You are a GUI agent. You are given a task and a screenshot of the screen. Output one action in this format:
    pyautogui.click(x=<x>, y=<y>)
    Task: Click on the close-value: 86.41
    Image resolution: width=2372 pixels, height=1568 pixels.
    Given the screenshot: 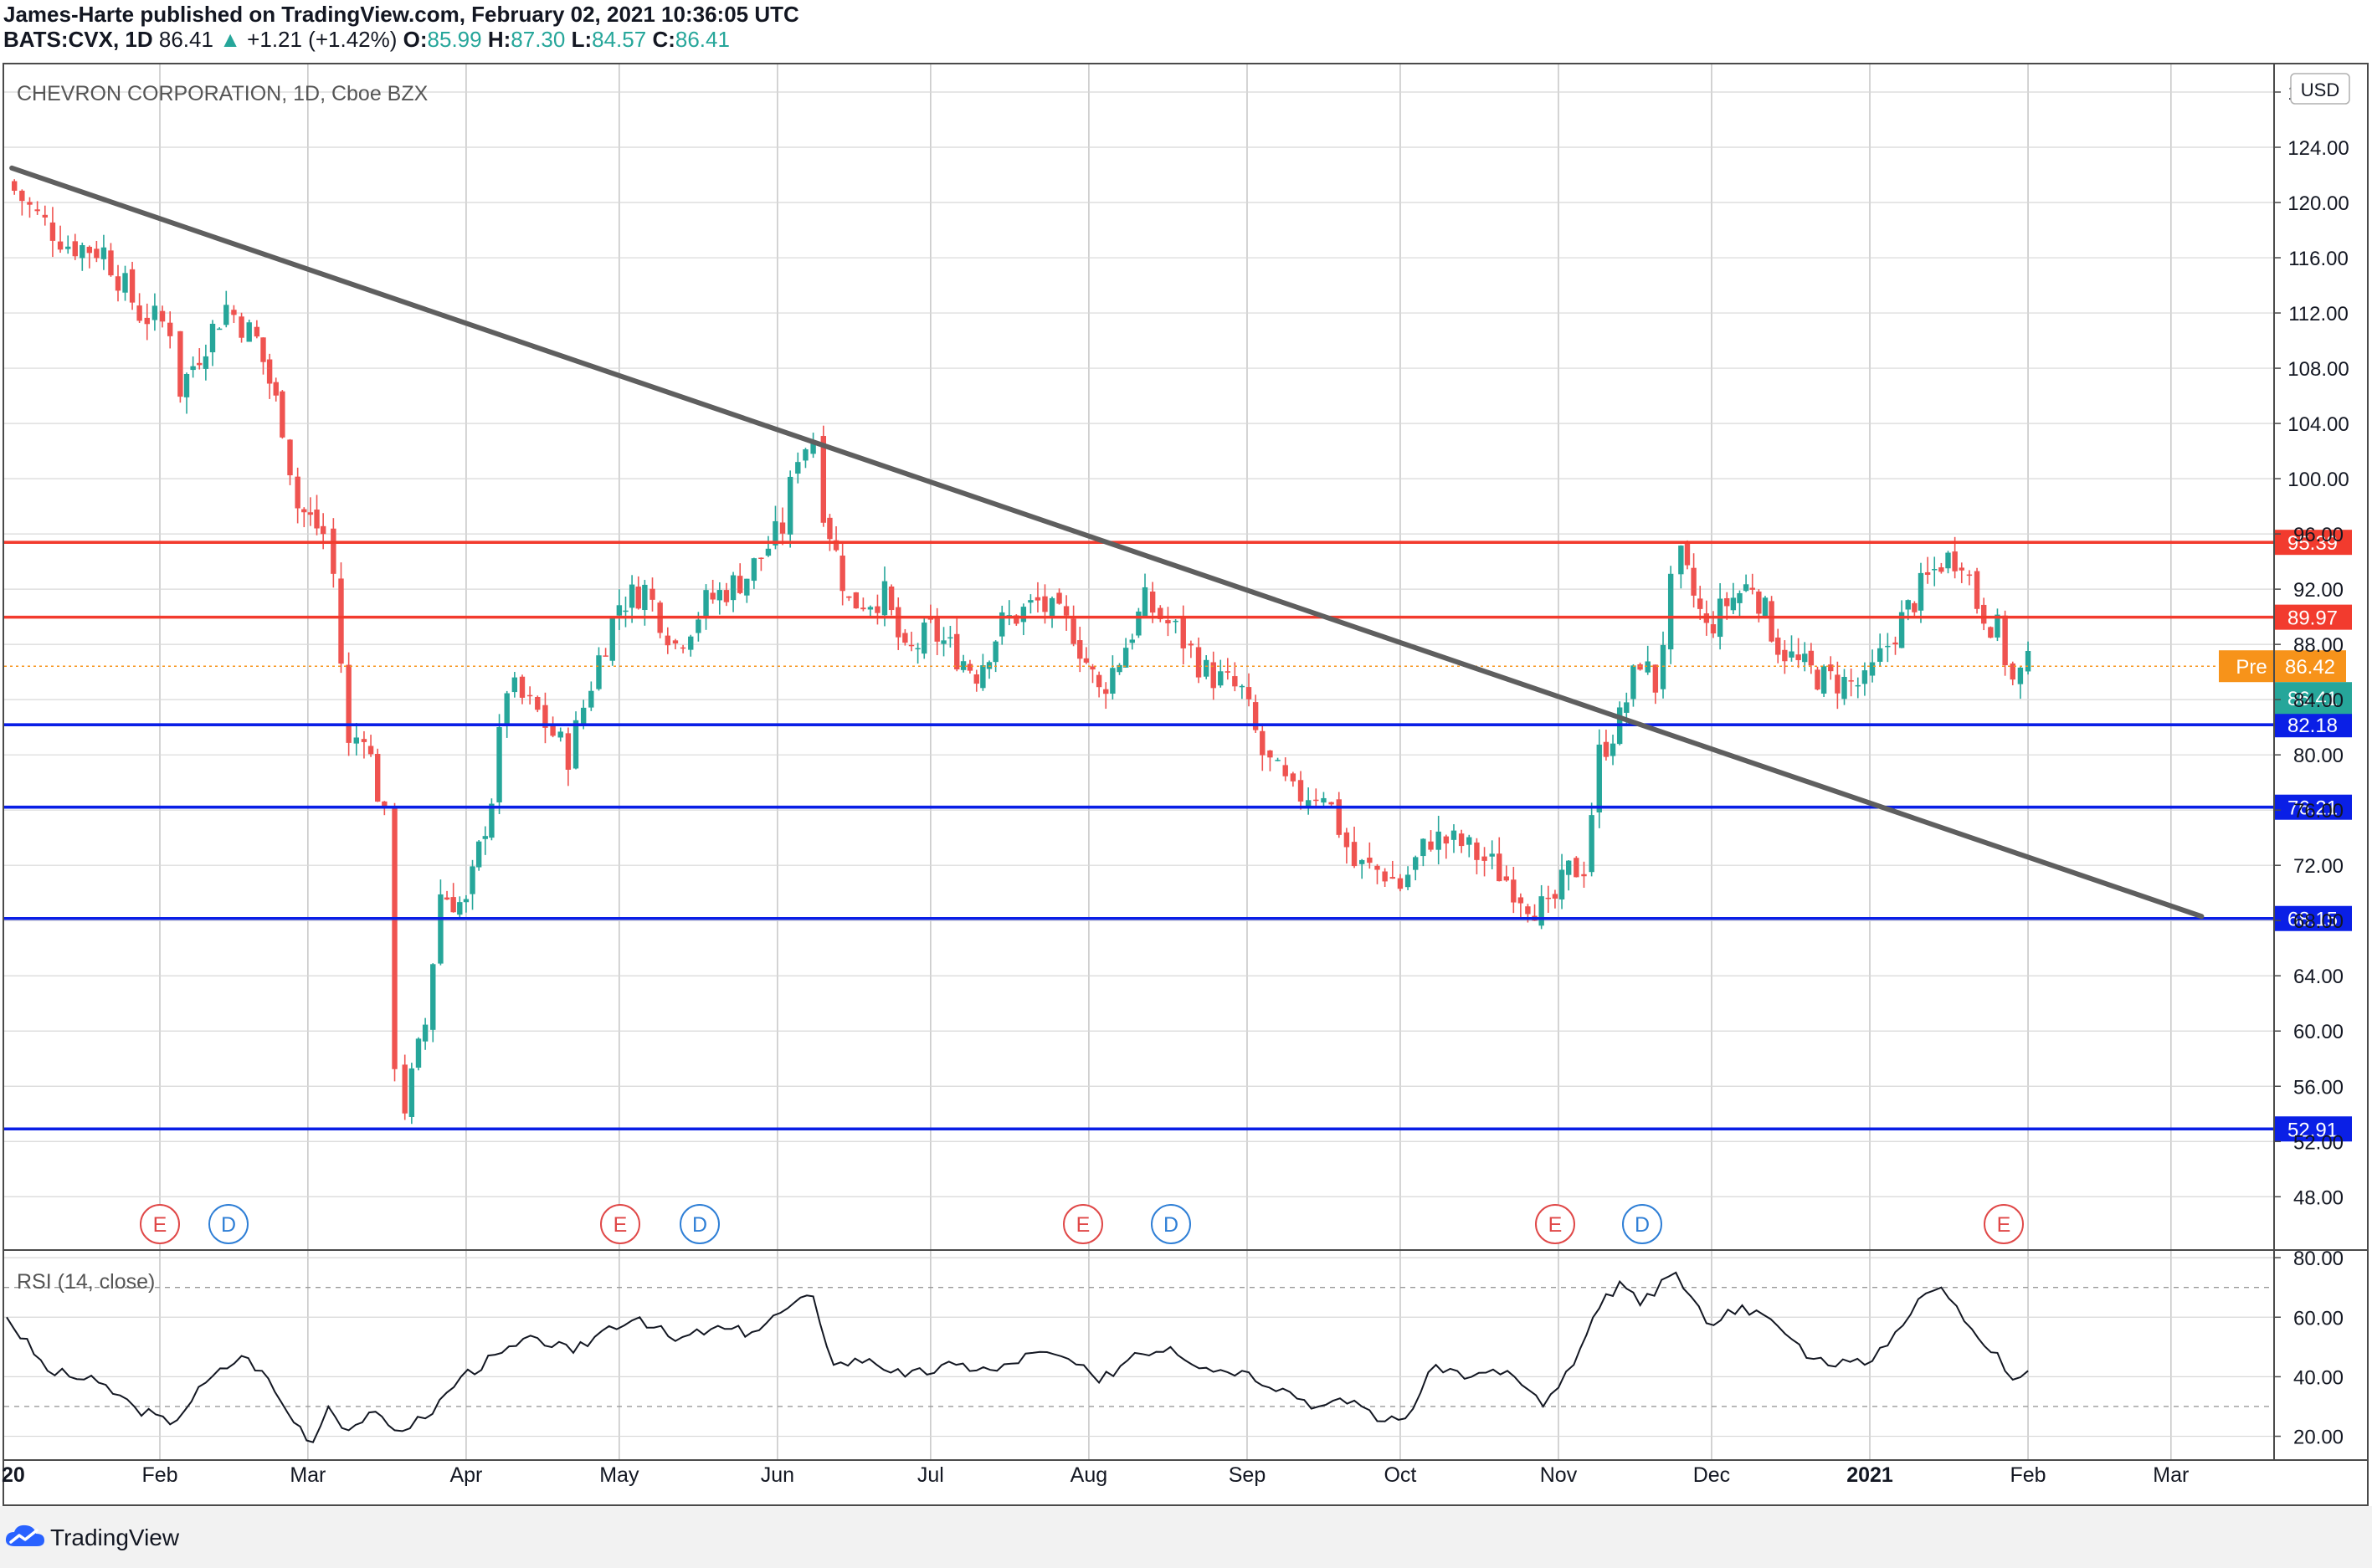 What is the action you would take?
    pyautogui.click(x=703, y=39)
    